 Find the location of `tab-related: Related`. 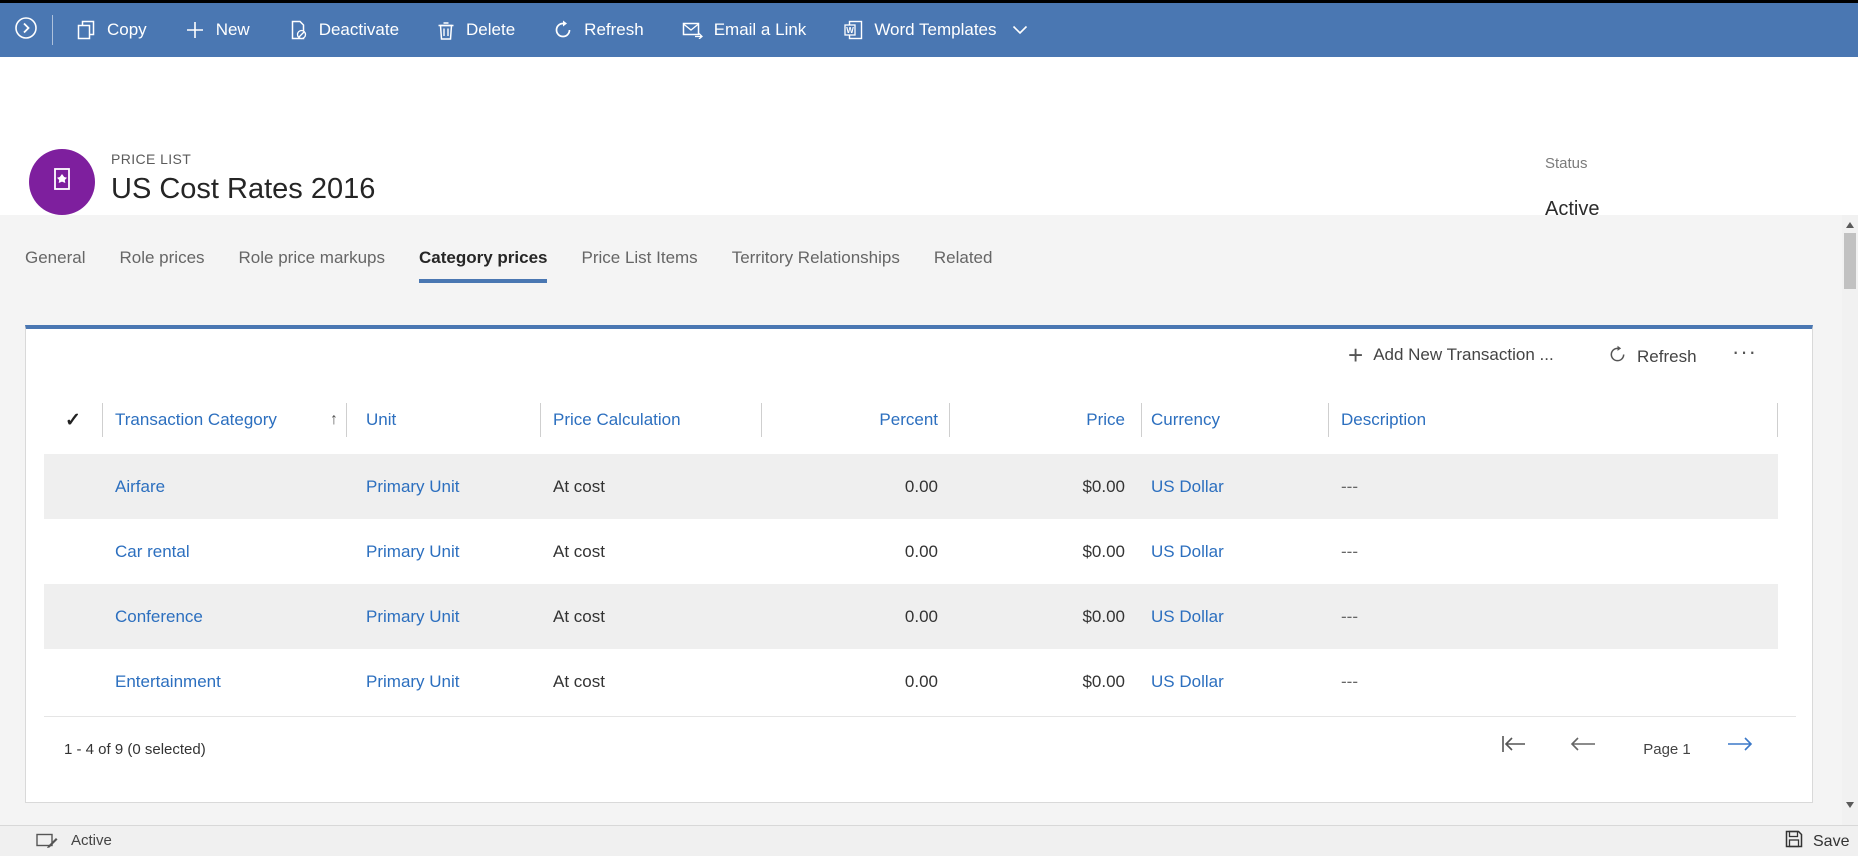

tab-related: Related is located at coordinates (963, 257).